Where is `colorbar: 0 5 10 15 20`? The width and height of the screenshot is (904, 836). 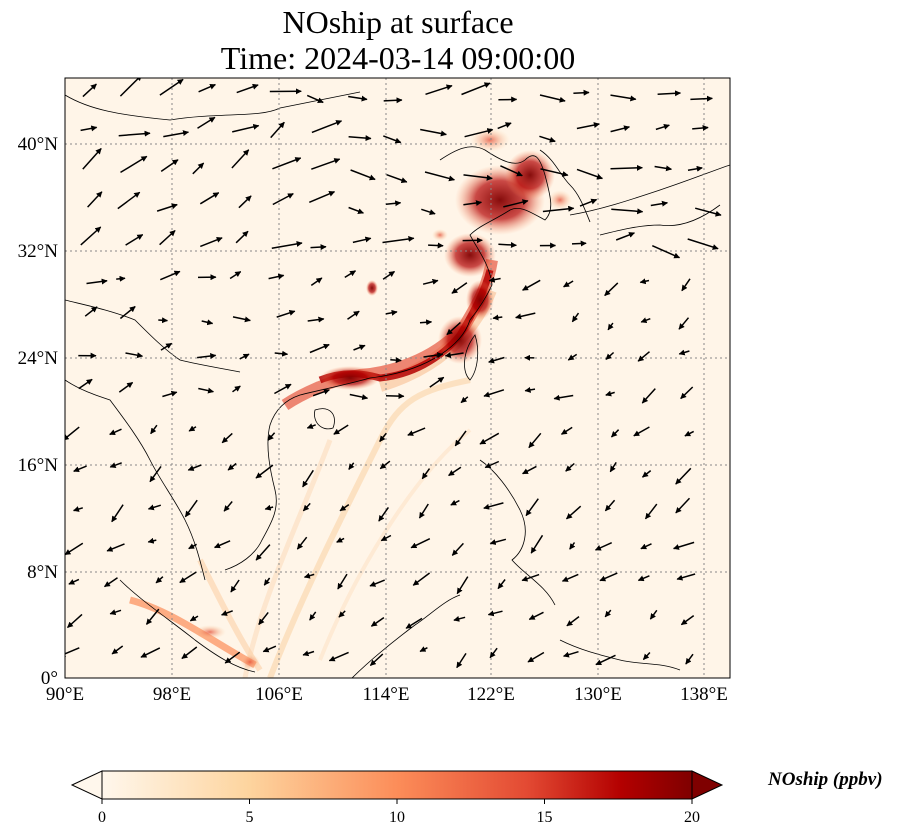
colorbar: 0 5 10 15 20 is located at coordinates (397, 798).